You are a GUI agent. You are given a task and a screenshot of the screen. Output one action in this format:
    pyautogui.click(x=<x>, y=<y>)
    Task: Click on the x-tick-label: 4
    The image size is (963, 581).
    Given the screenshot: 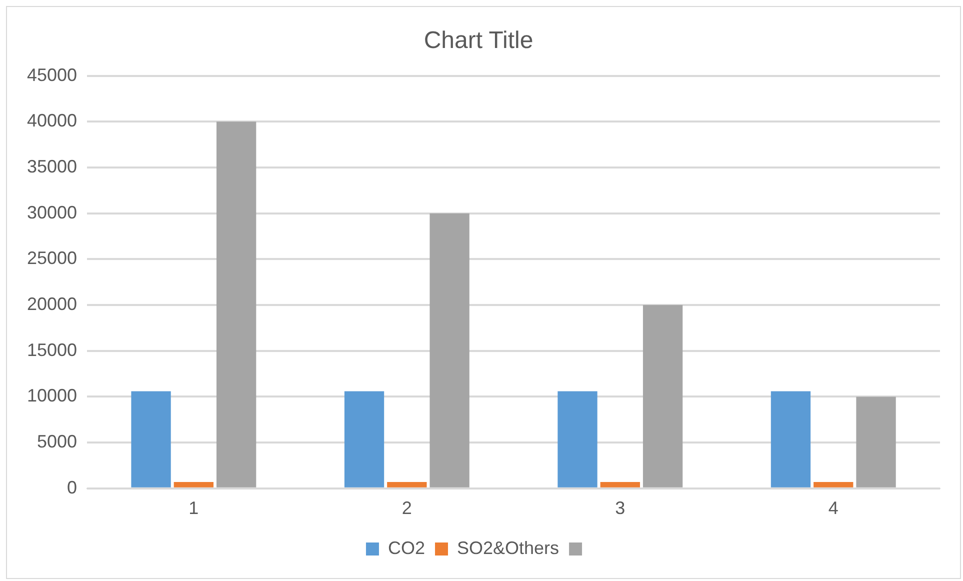 What is the action you would take?
    pyautogui.click(x=833, y=508)
    